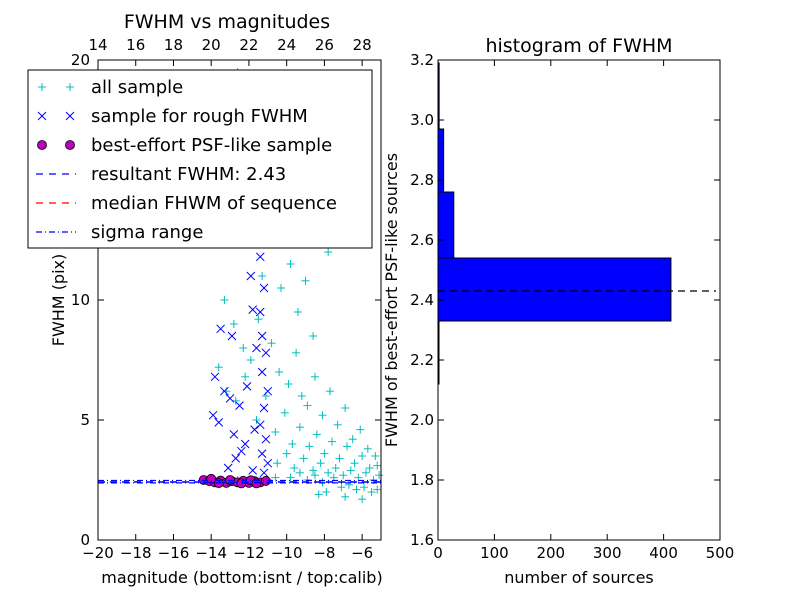  What do you see at coordinates (228, 468) in the screenshot?
I see `scatter-point-s1-27-b` at bounding box center [228, 468].